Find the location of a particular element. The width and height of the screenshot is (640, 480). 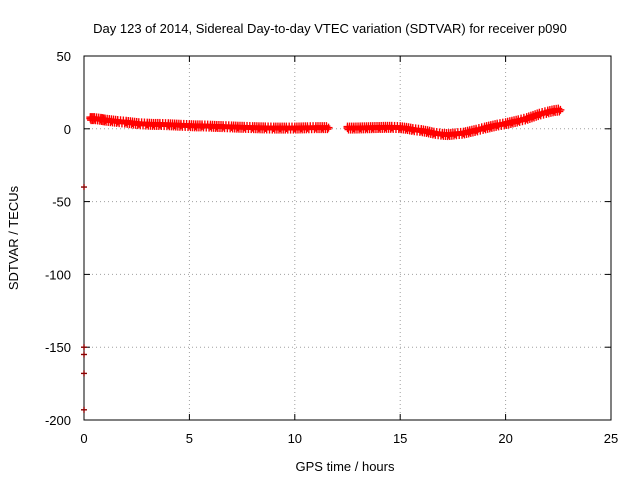

x-tick-label: 20 is located at coordinates (505, 438).